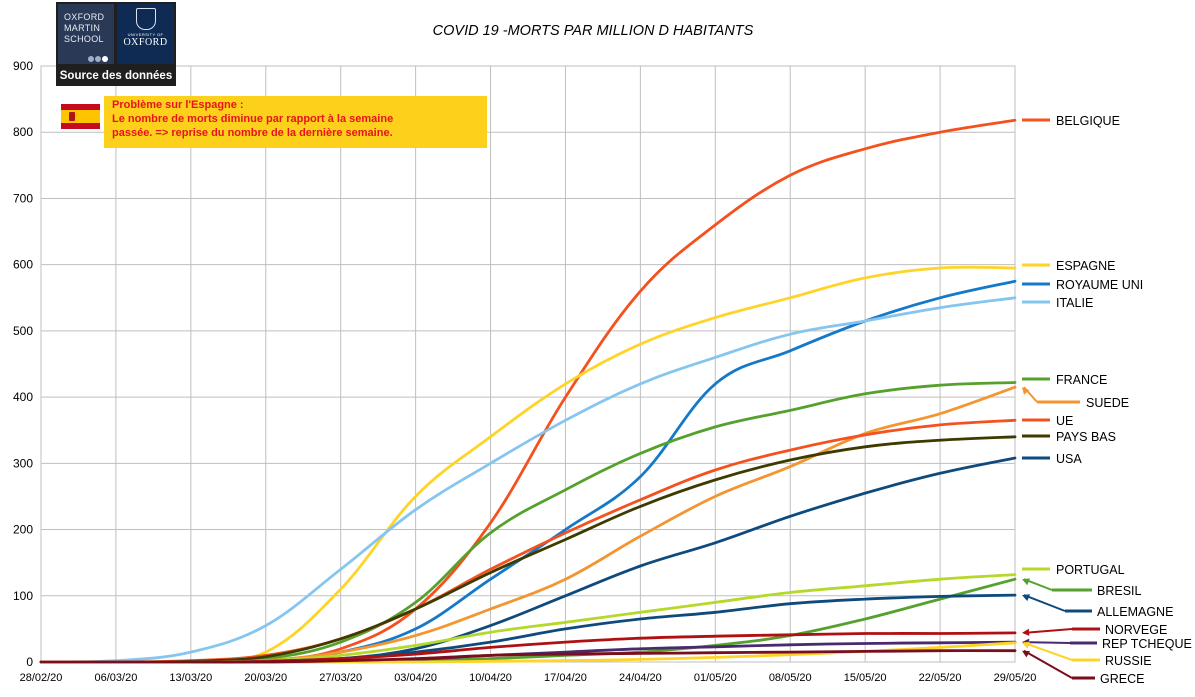 This screenshot has width=1195, height=697. Describe the element at coordinates (265, 678) in the screenshot. I see `x-tick-label: 20/03/20` at that location.